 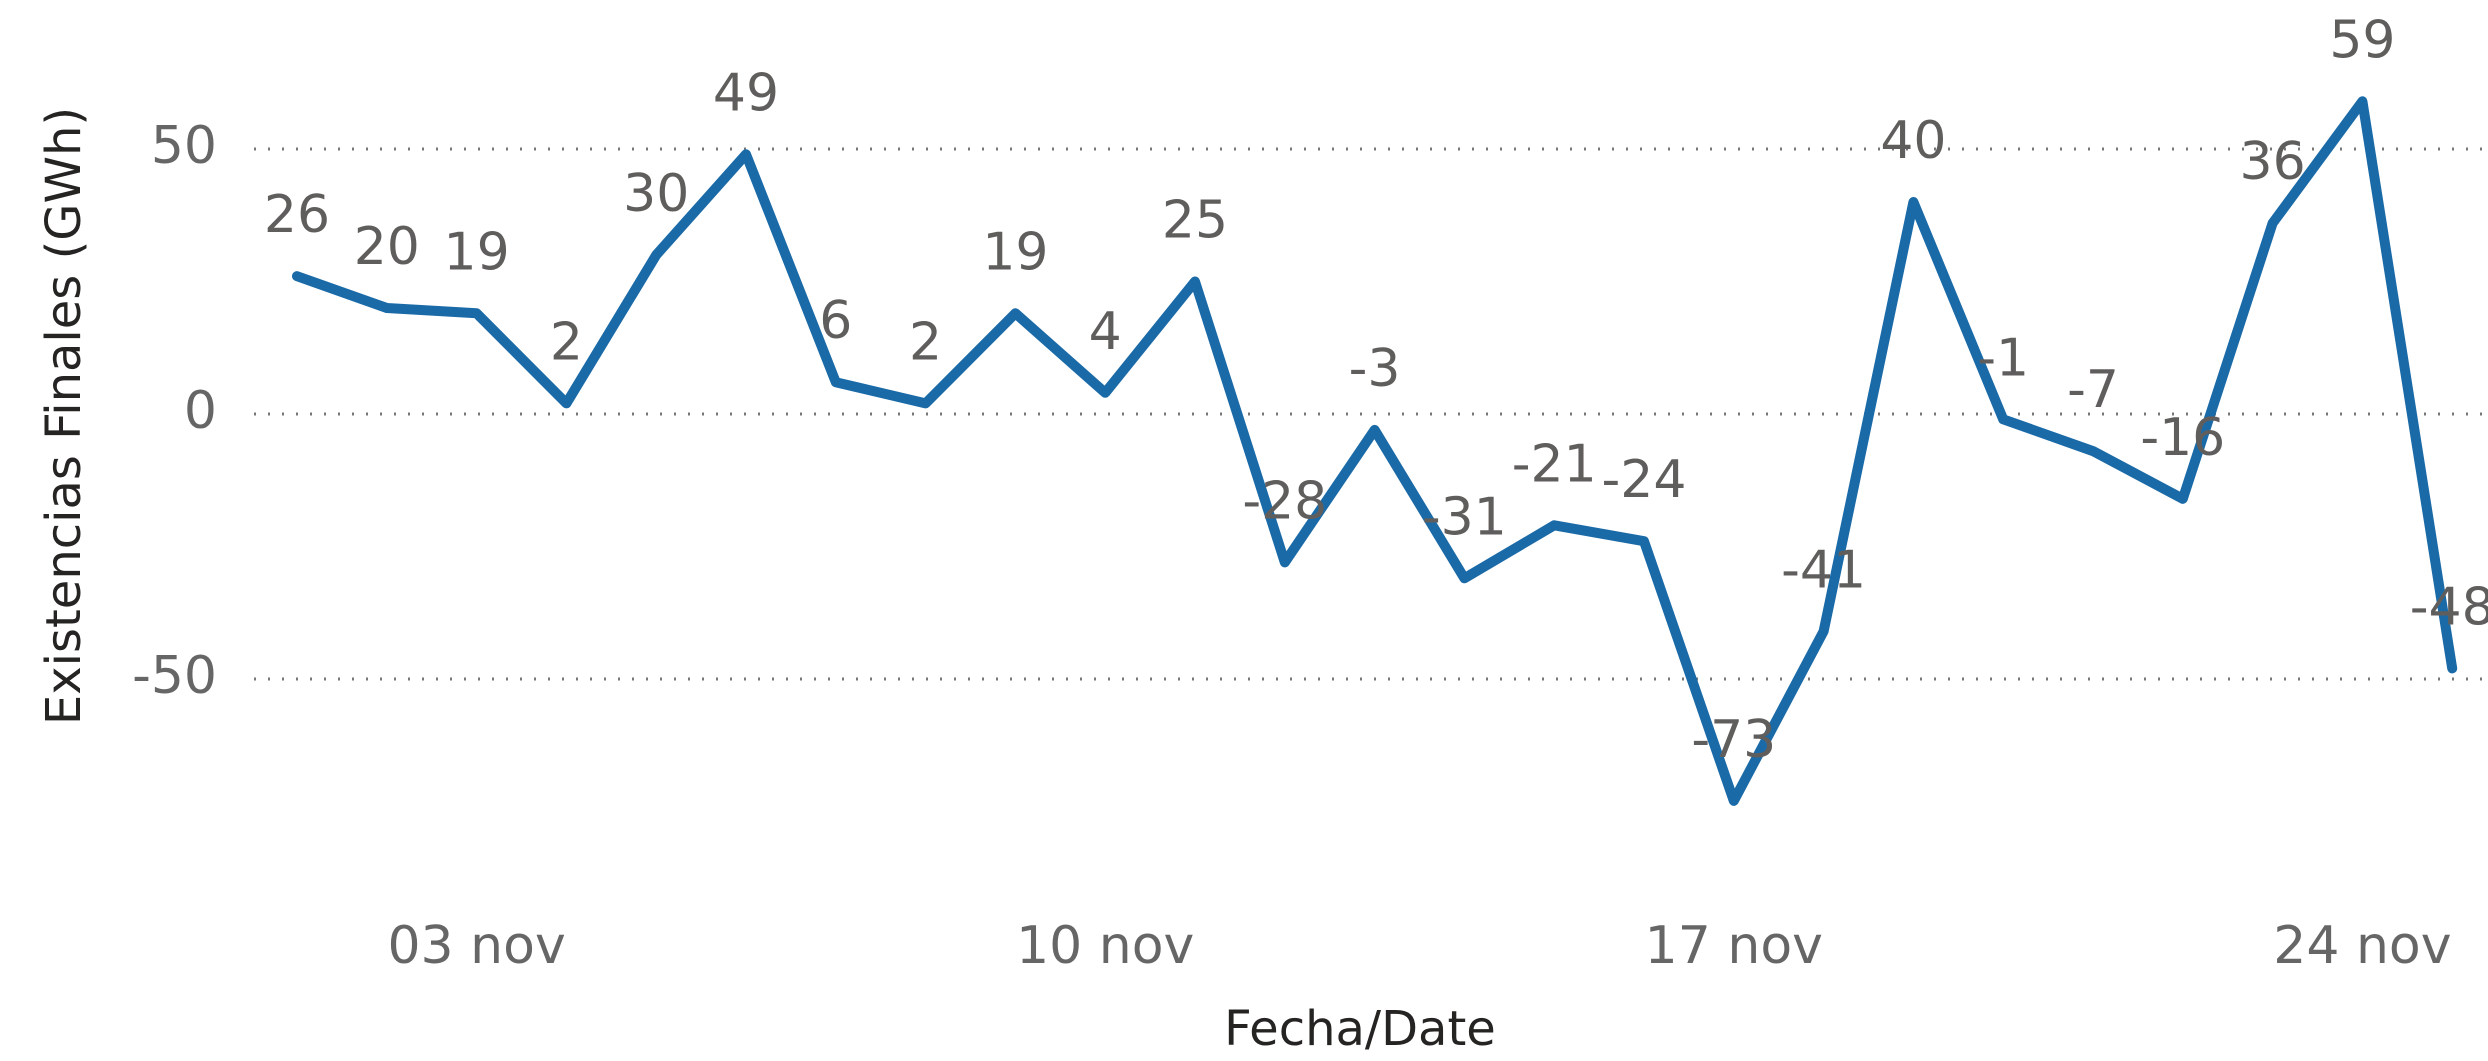 What do you see at coordinates (1823, 570) in the screenshot?
I see `data-label: -41` at bounding box center [1823, 570].